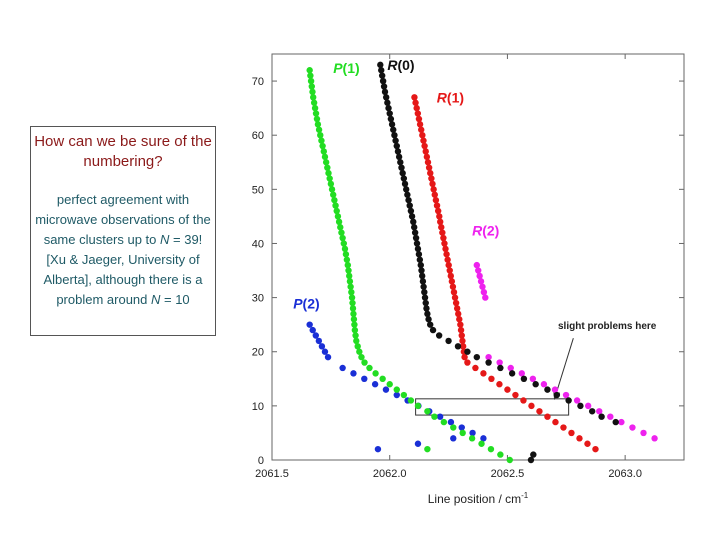  I want to click on y-tick-label: 70, so click(258, 82).